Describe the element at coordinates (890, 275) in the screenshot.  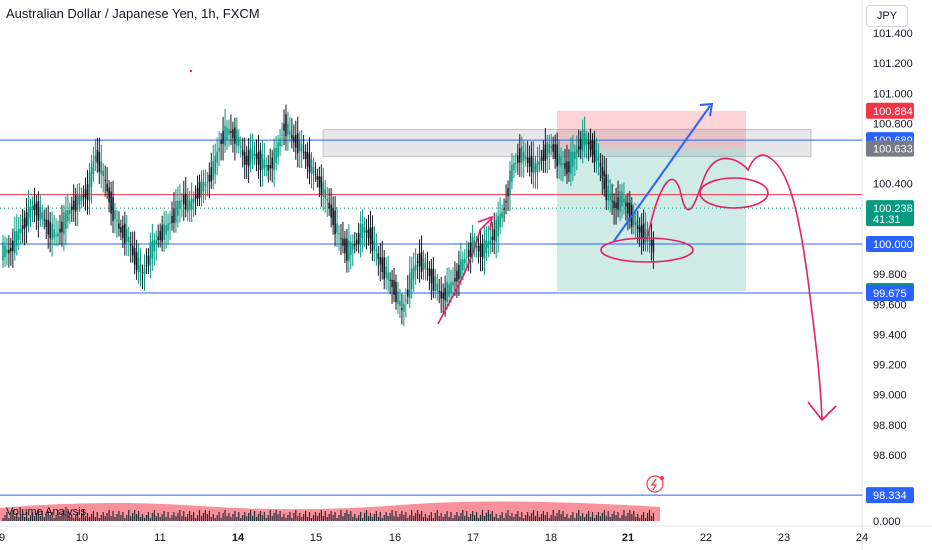
I see `y-tick-label: 99.800` at that location.